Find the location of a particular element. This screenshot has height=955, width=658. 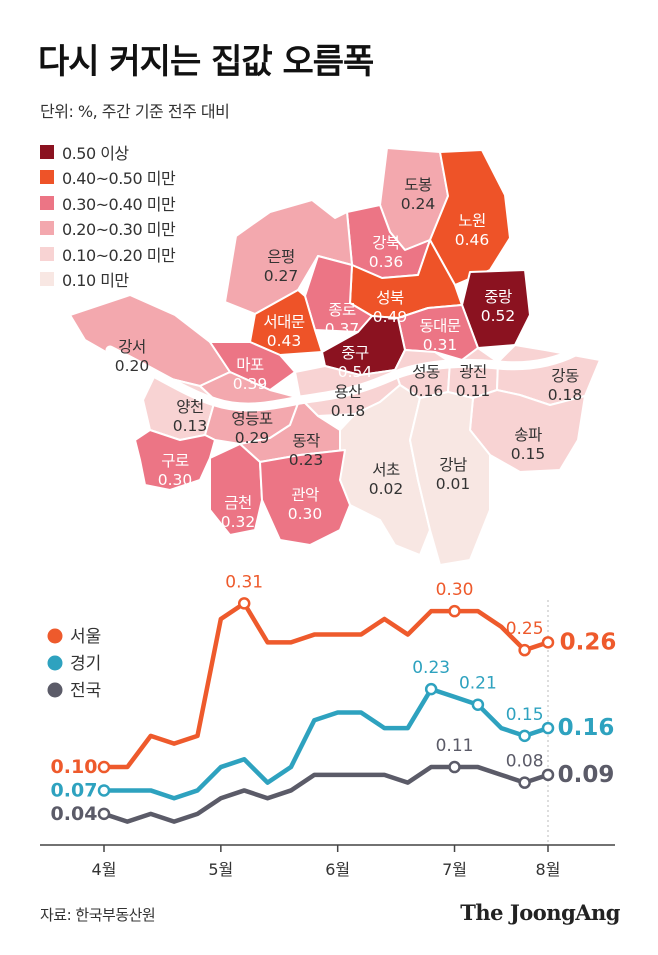

district-name: 강남 is located at coordinates (453, 465).